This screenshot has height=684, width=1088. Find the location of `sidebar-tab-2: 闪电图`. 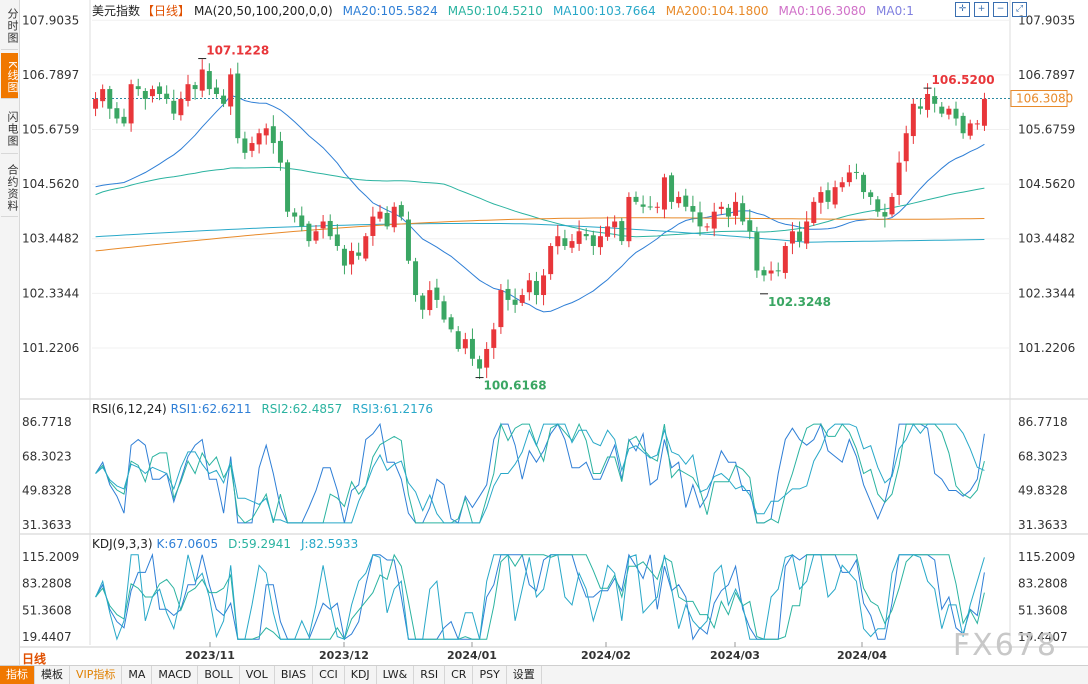

sidebar-tab-2: 闪电图 is located at coordinates (10, 128).